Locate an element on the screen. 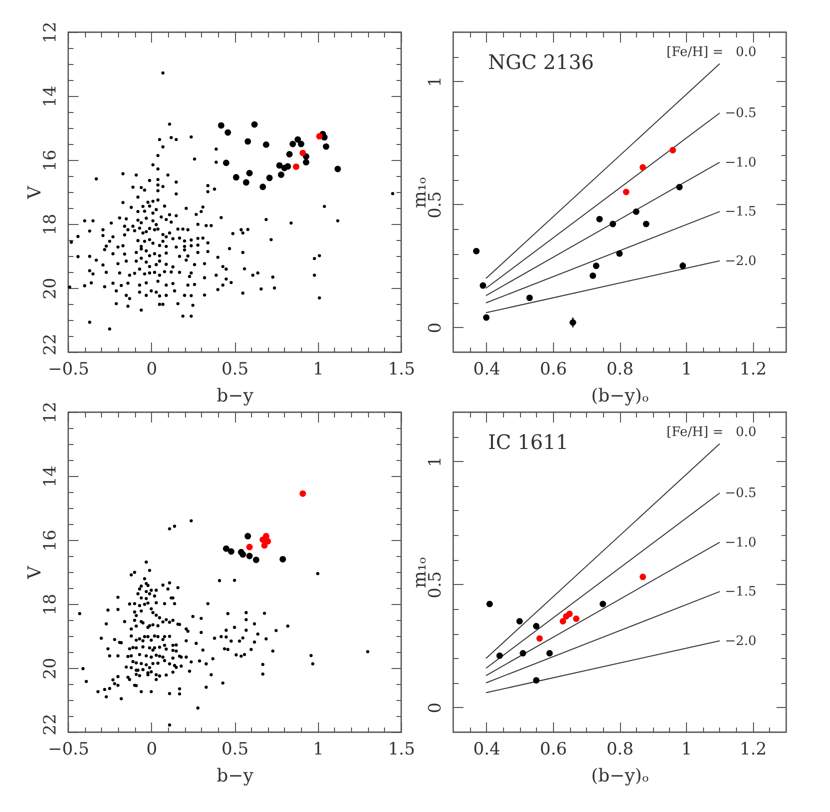  text: NGC 2136 is located at coordinates (541, 62).